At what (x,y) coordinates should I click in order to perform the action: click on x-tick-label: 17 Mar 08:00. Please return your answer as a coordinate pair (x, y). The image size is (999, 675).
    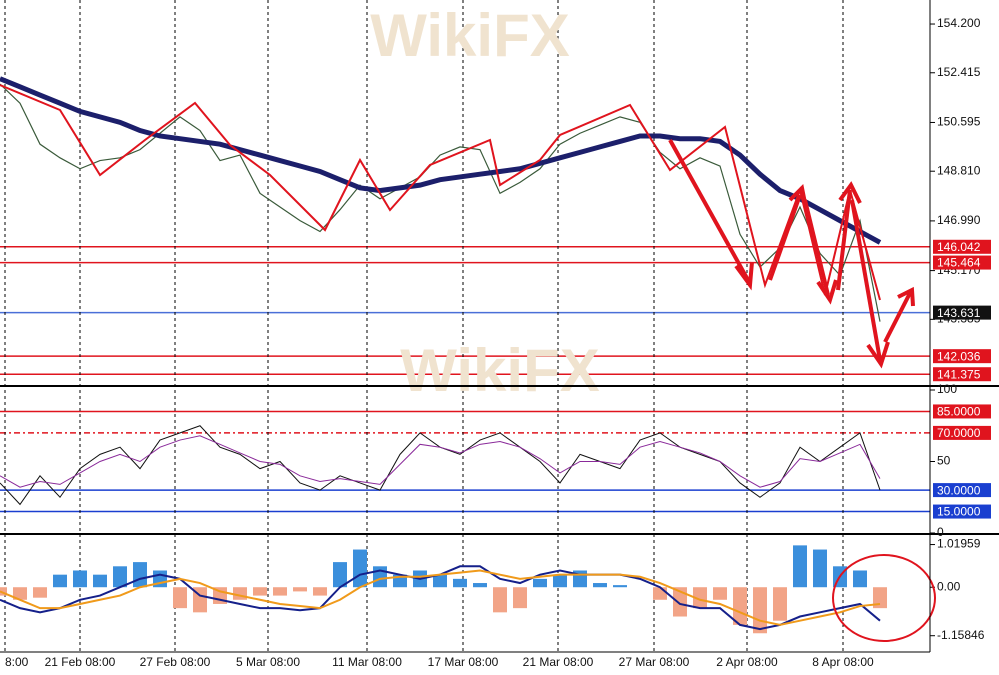
    Looking at the image, I should click on (463, 662).